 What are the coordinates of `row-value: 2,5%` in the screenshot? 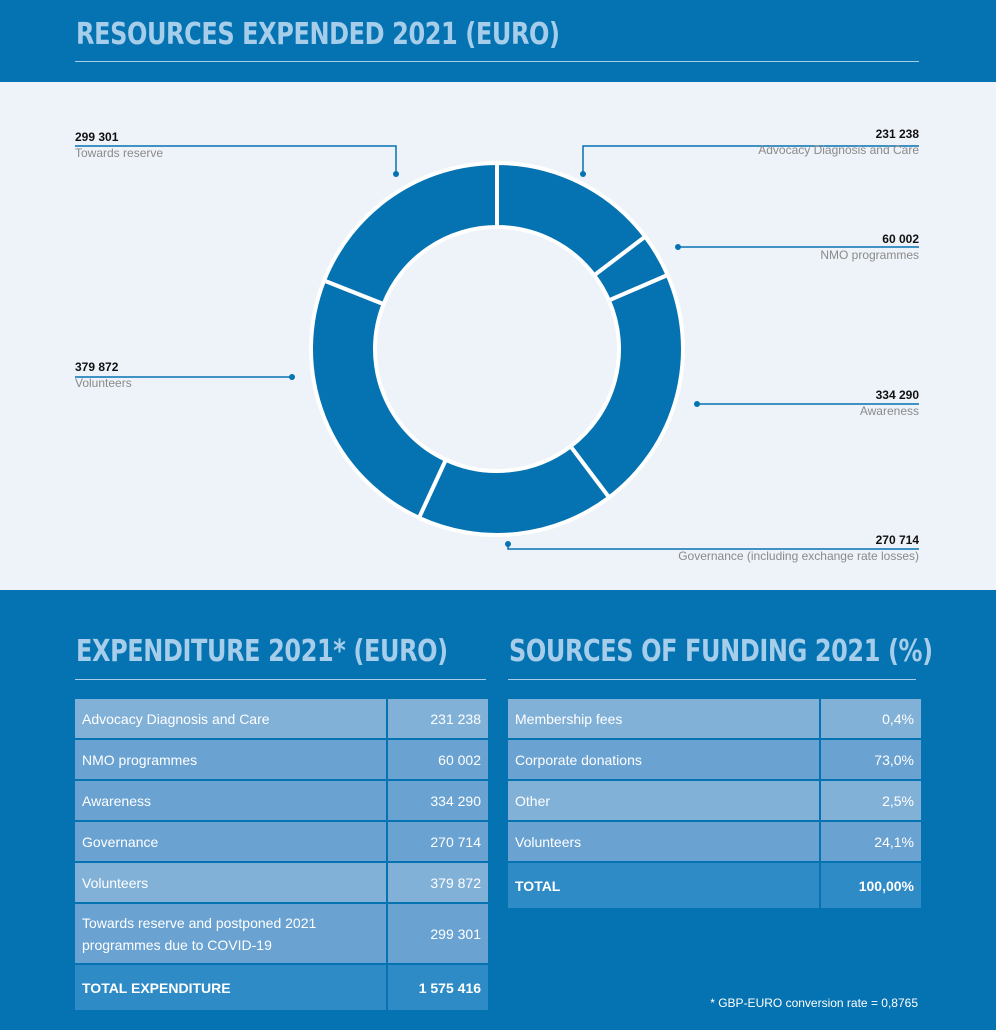 It's located at (871, 800).